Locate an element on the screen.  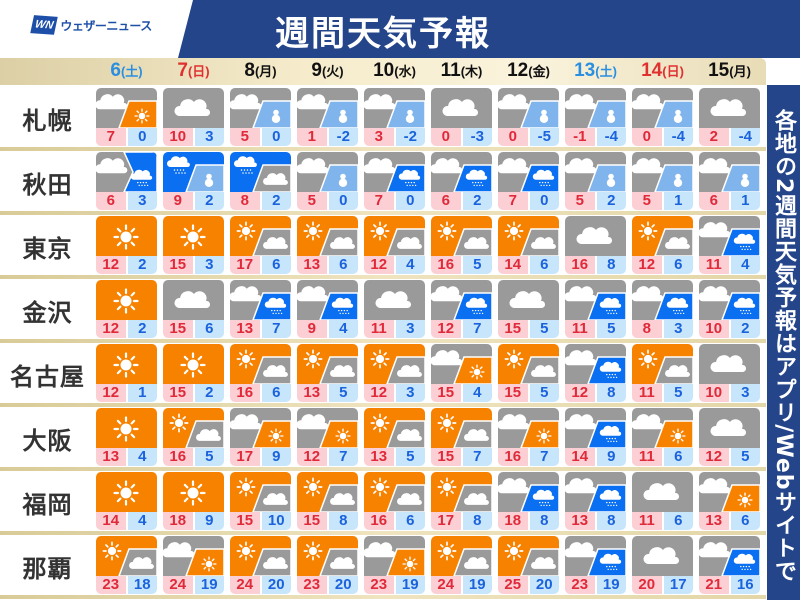
forecast-cell: 15 10 is located at coordinates (260, 501).